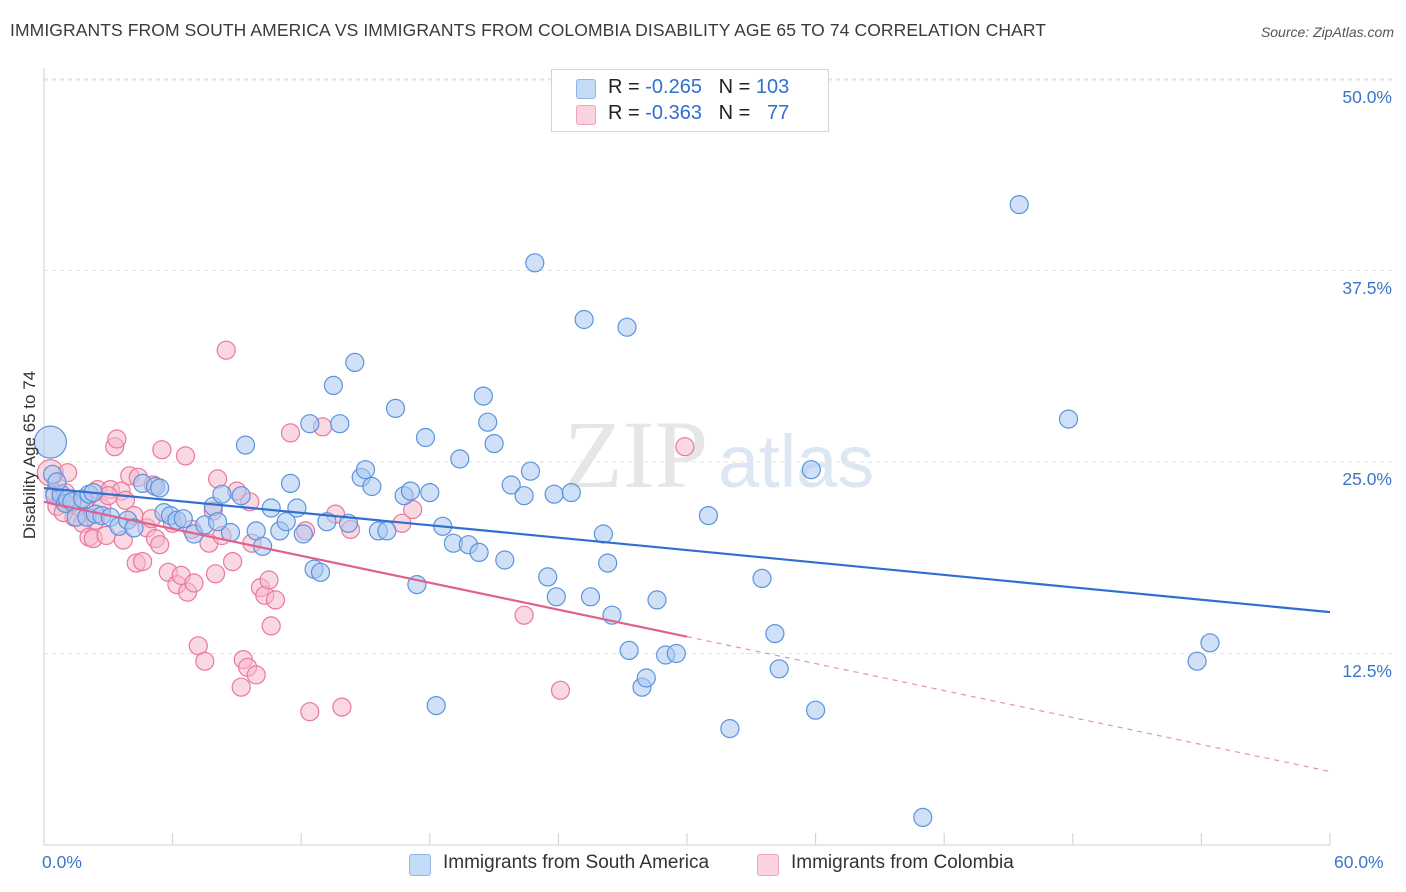 This screenshot has height=892, width=1406. What do you see at coordinates (62, 862) in the screenshot?
I see `x-tick-label: 0.0%` at bounding box center [62, 862].